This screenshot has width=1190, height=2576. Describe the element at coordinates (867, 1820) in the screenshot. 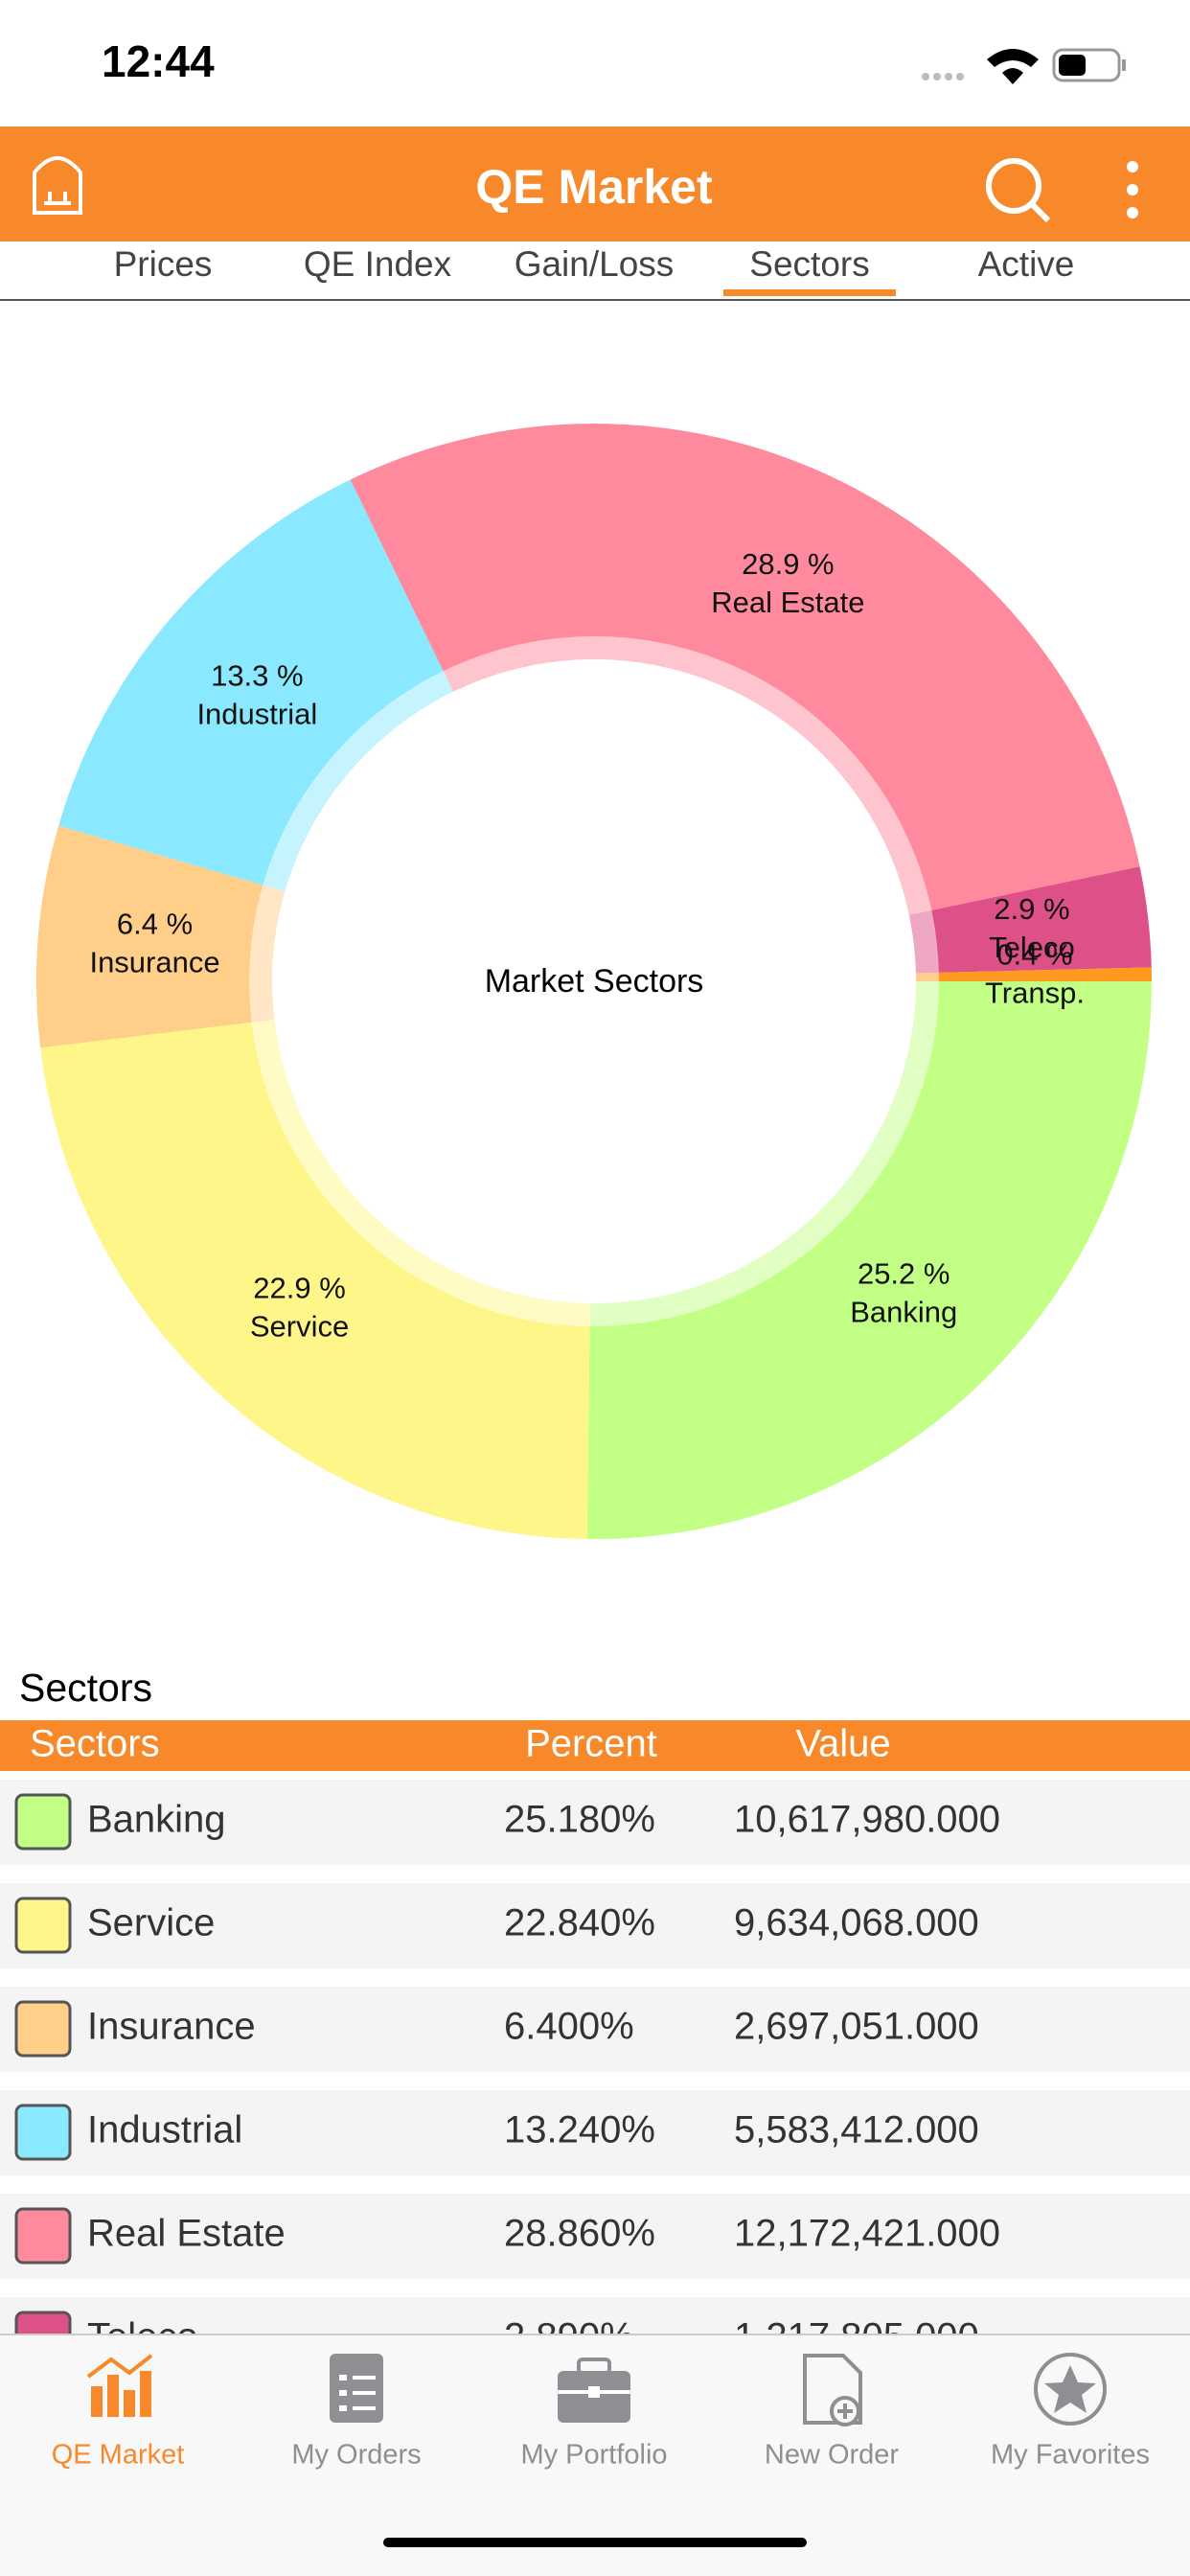

I see `sector-value: 10,617,980.000` at that location.